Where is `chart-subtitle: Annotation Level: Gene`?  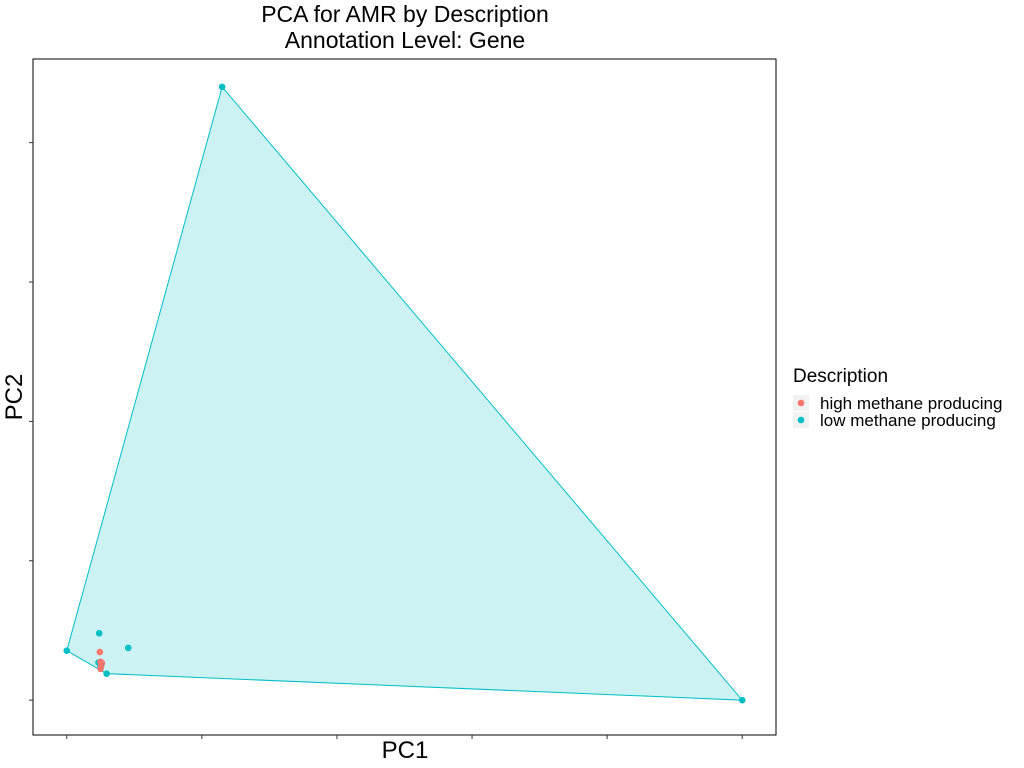 chart-subtitle: Annotation Level: Gene is located at coordinates (405, 40).